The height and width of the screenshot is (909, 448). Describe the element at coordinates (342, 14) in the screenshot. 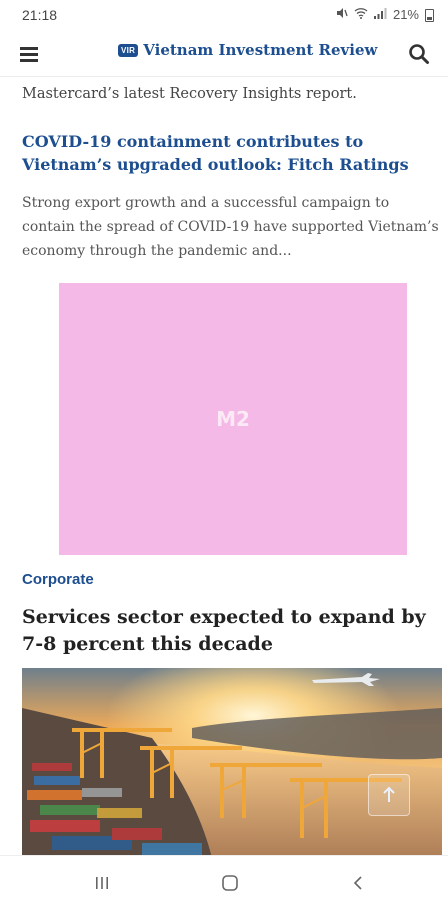

I see `mute-icon` at that location.